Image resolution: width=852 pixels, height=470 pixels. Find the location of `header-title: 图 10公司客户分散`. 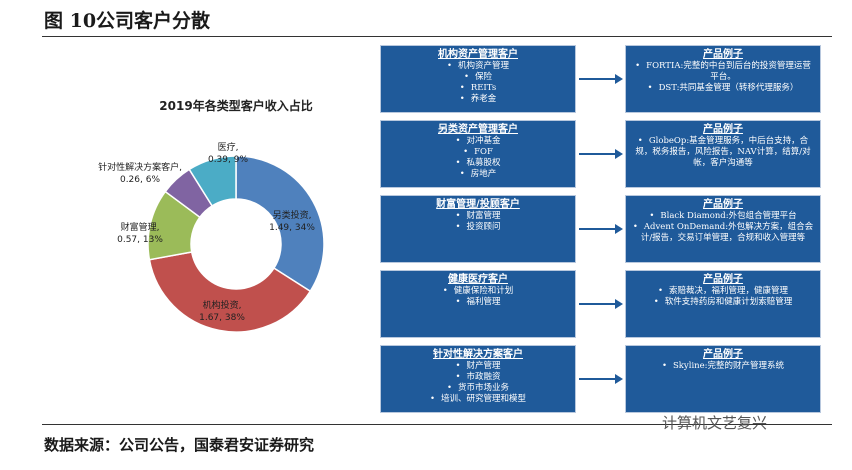

header-title: 图 10公司客户分散 is located at coordinates (127, 21).